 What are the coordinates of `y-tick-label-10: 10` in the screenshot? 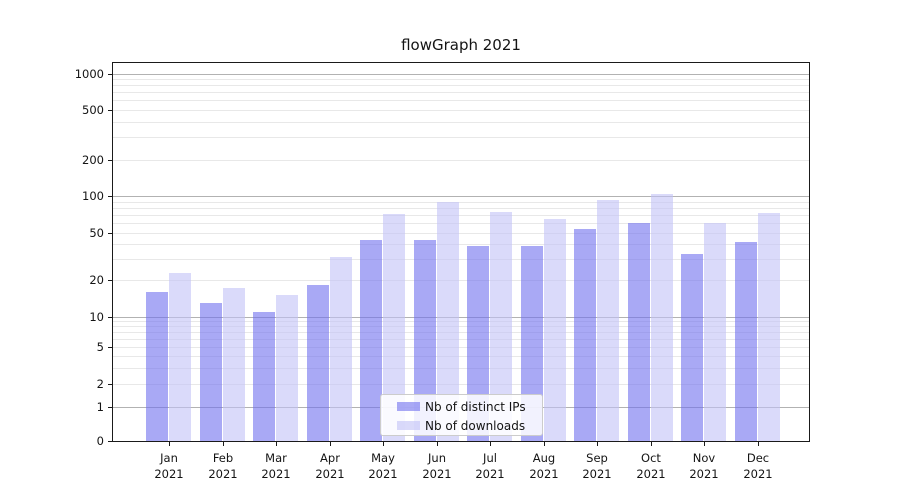 It's located at (96, 317).